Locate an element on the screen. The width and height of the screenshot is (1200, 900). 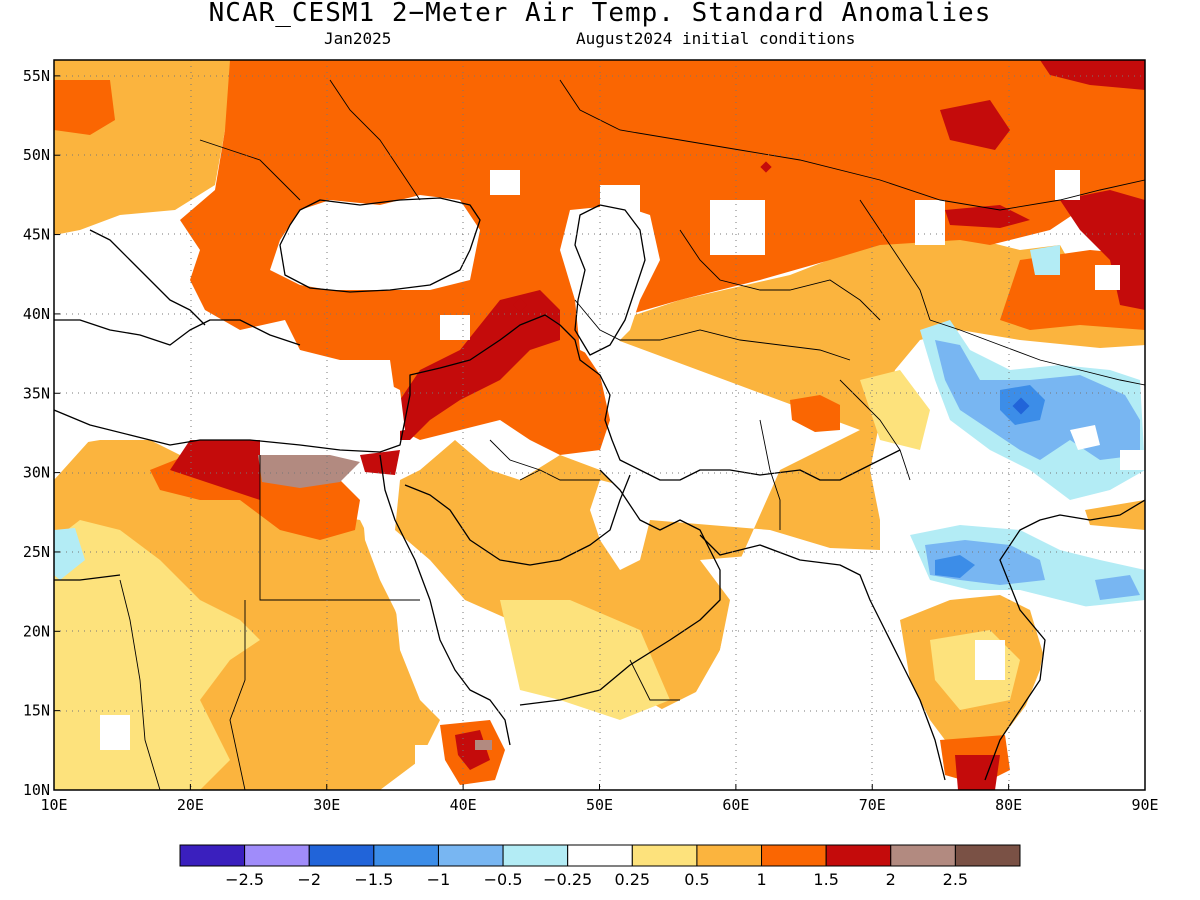
lon-label: 30E is located at coordinates (326, 805).